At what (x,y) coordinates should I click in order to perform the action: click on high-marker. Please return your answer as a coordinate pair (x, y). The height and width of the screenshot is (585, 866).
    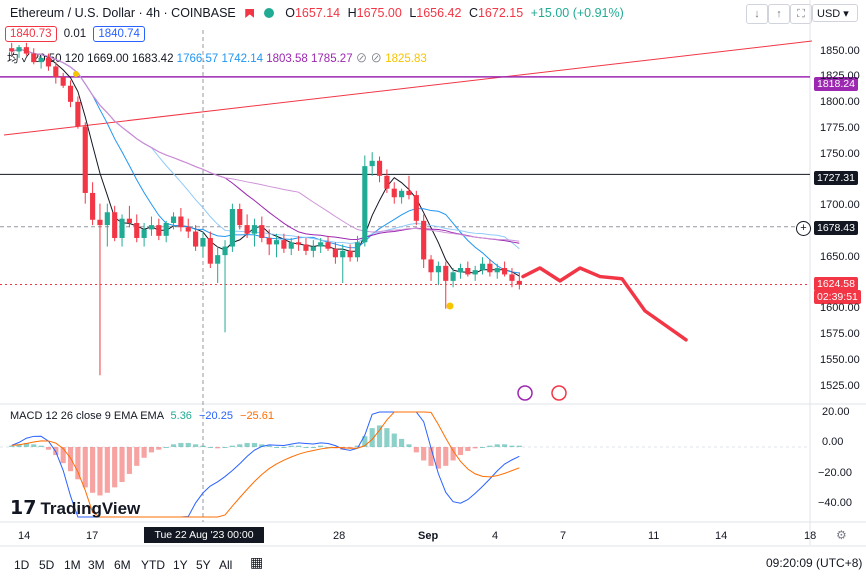
    Looking at the image, I should click on (76, 74).